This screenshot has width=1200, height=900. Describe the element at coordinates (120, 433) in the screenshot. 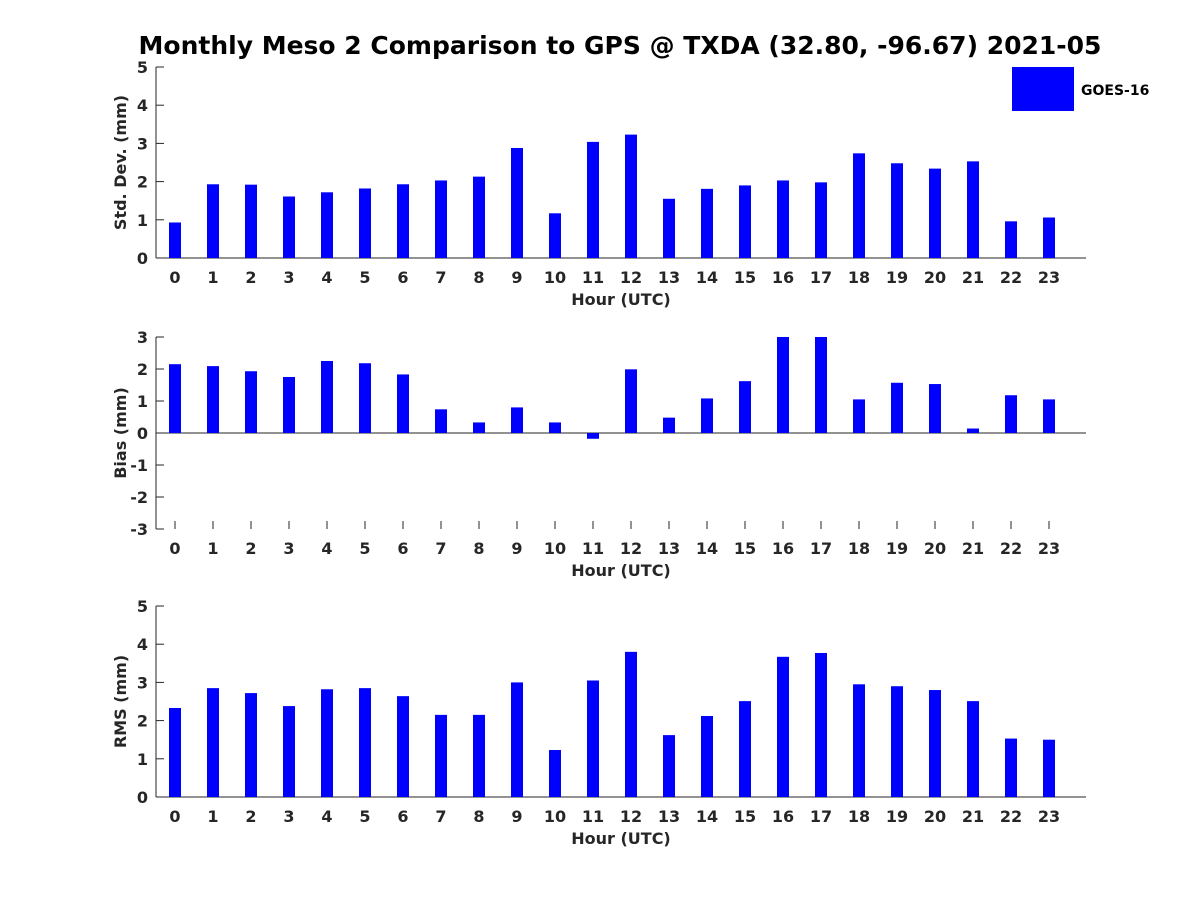

I see `y-axis-label: Bias (mm)` at that location.